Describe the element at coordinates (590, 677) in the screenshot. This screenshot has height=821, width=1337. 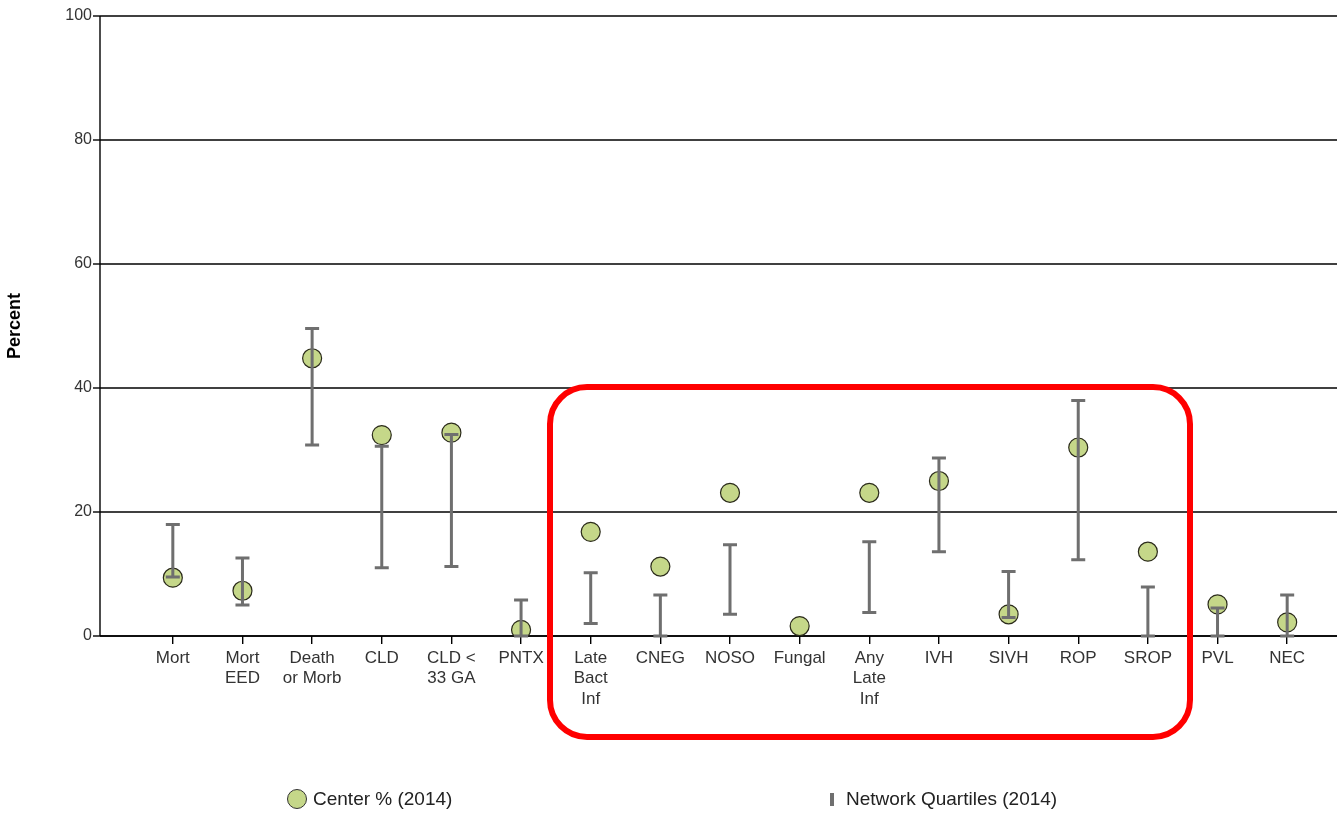
I see `x-tick-label: Late Bact Inf` at that location.